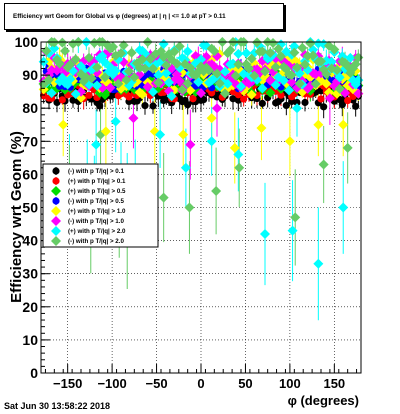  Describe the element at coordinates (96, 221) in the screenshot. I see `legend-entry: (-) with p T/|q| > 1.0` at that location.